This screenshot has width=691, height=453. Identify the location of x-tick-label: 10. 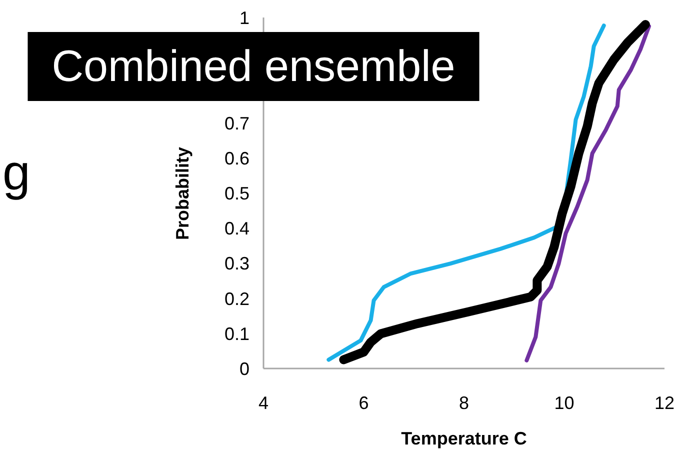
(564, 403).